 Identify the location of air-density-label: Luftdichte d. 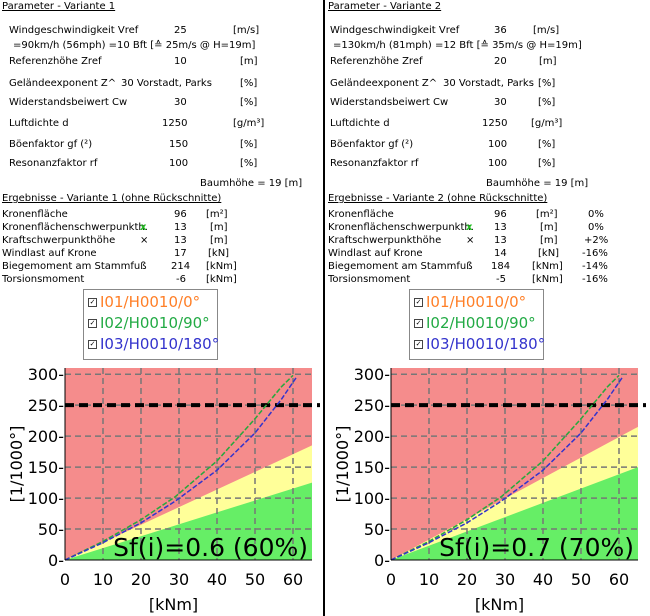
(360, 123).